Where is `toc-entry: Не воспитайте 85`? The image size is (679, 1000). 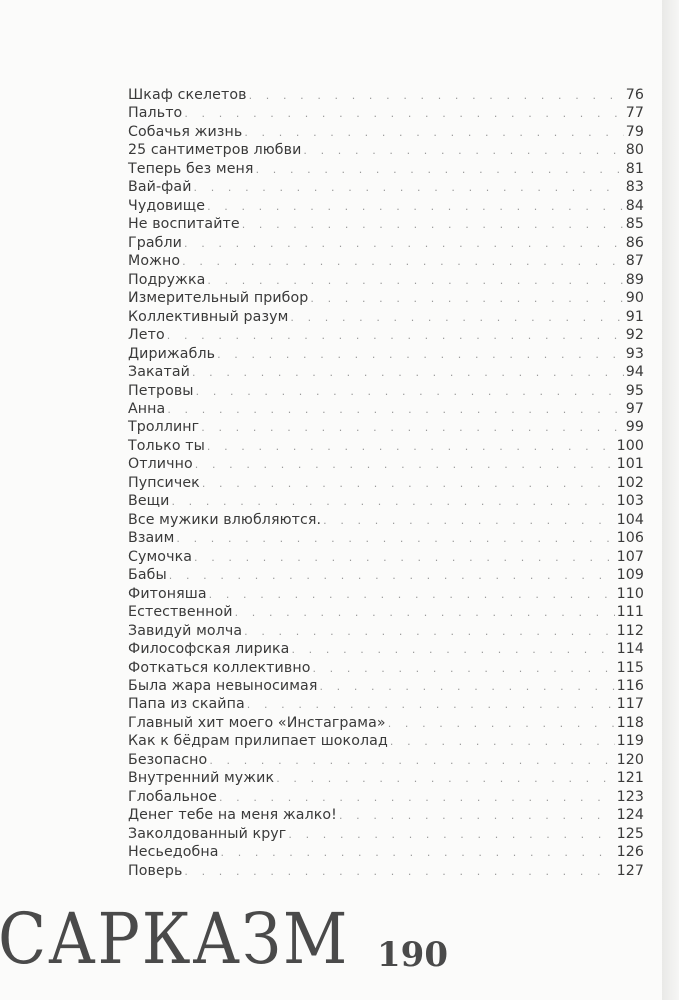 toc-entry: Не воспитайте 85 is located at coordinates (386, 224).